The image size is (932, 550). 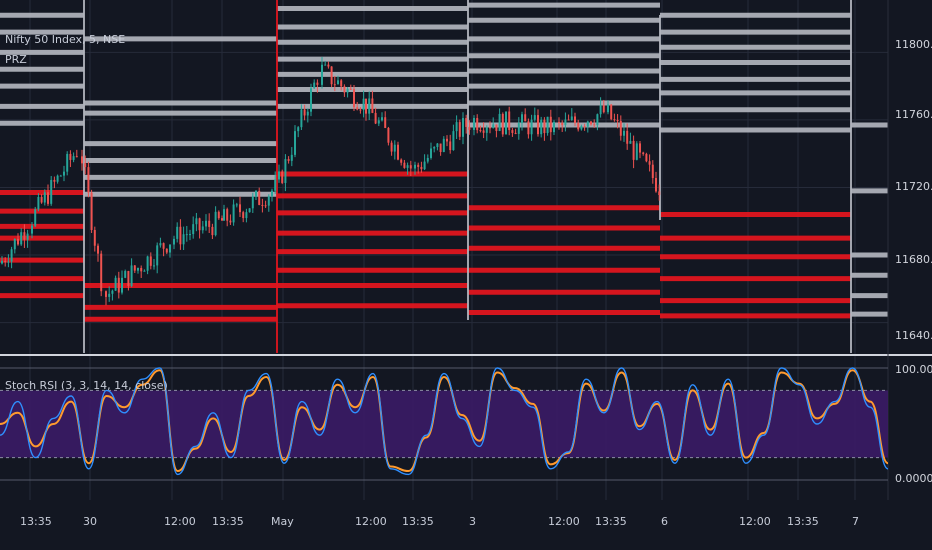 I want to click on price-axis-label: 11760.00, so click(x=913, y=115).